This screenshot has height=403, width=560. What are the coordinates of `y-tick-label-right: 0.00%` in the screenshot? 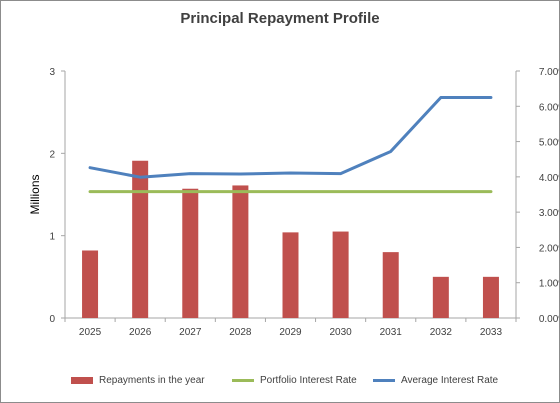 It's located at (549, 319).